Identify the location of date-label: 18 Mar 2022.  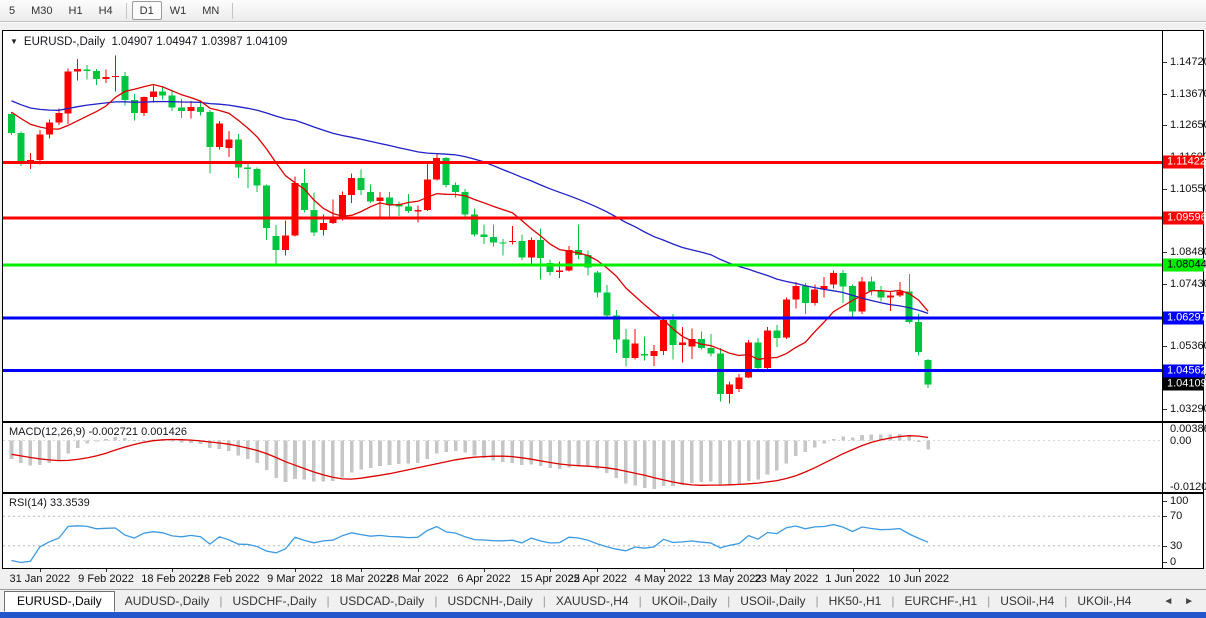
(361, 579).